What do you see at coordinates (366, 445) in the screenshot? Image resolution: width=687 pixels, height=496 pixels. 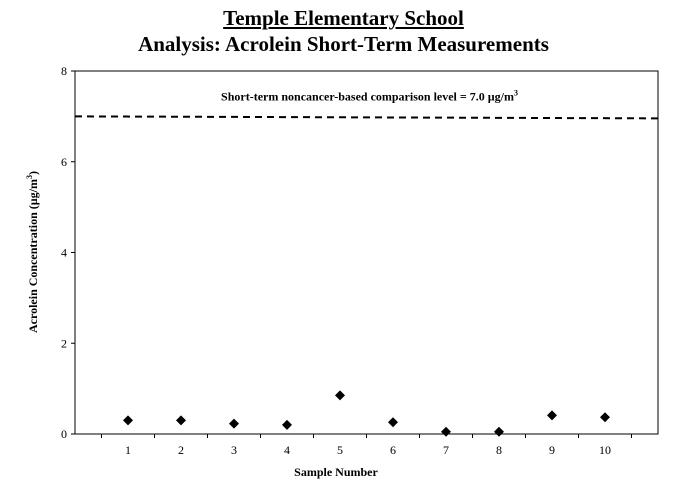 I see `x-axis-ticks: 1 2 3 4 5 6 7 8 9 10` at bounding box center [366, 445].